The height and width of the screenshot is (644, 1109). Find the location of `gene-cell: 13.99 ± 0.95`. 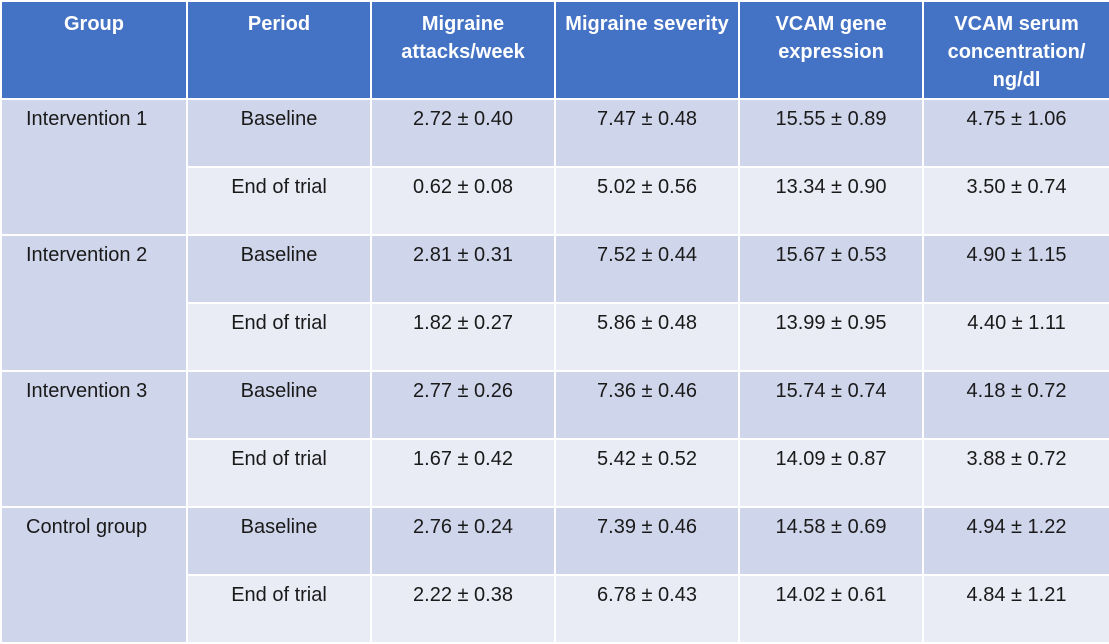

gene-cell: 13.99 ± 0.95 is located at coordinates (831, 337).